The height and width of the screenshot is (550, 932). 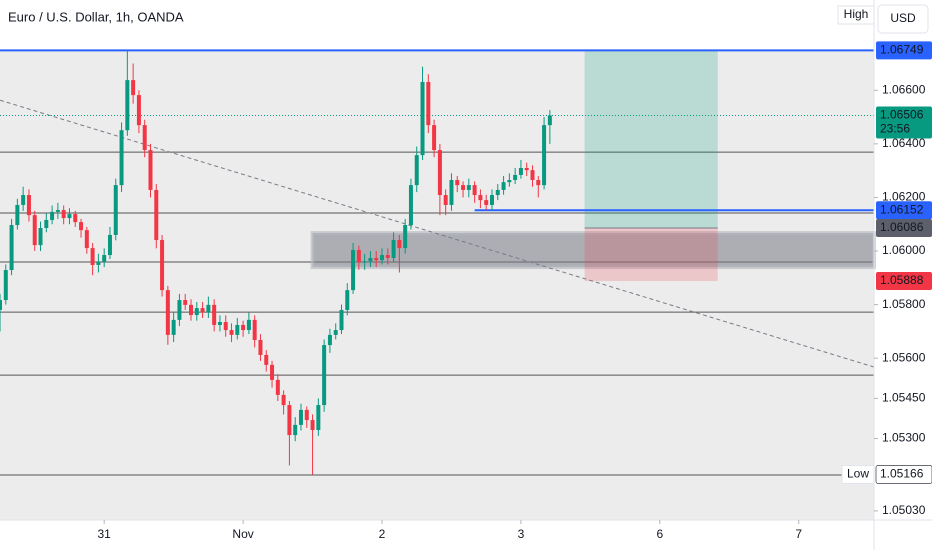 I want to click on price-tag-label: 1.05166, so click(x=902, y=474).